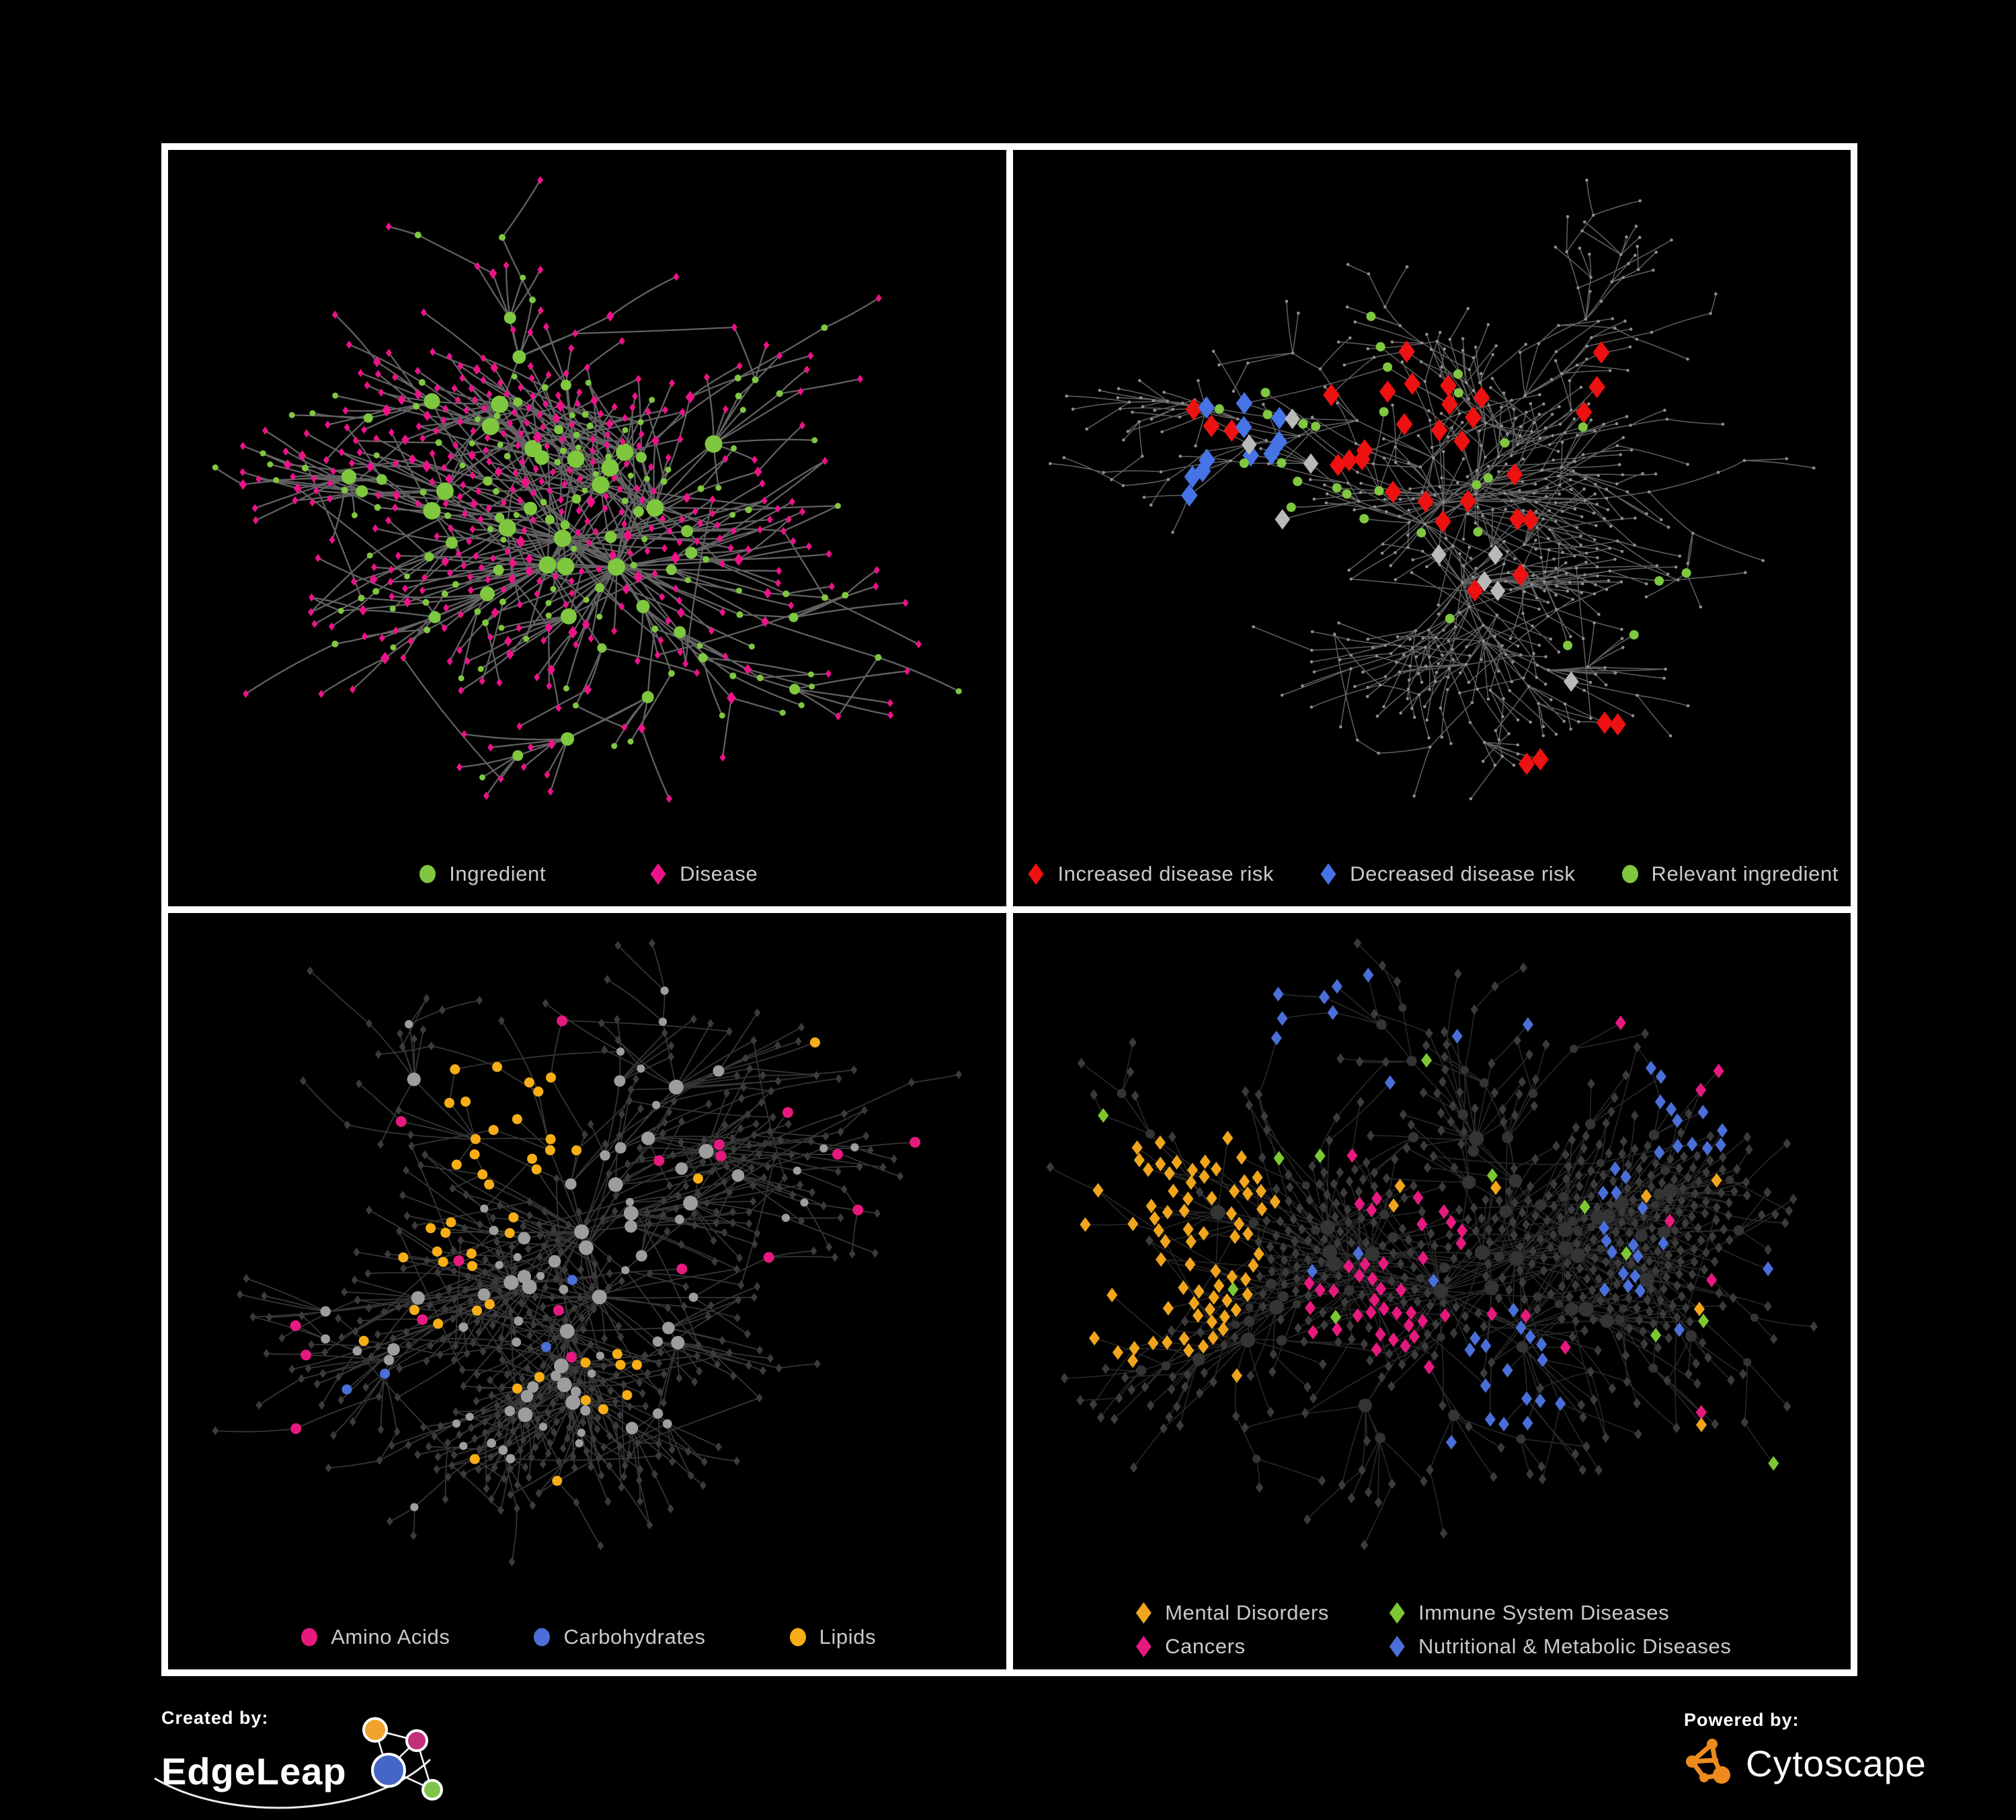 This screenshot has height=1820, width=2016. Describe the element at coordinates (498, 873) in the screenshot. I see `legend-label: Ingredient` at that location.